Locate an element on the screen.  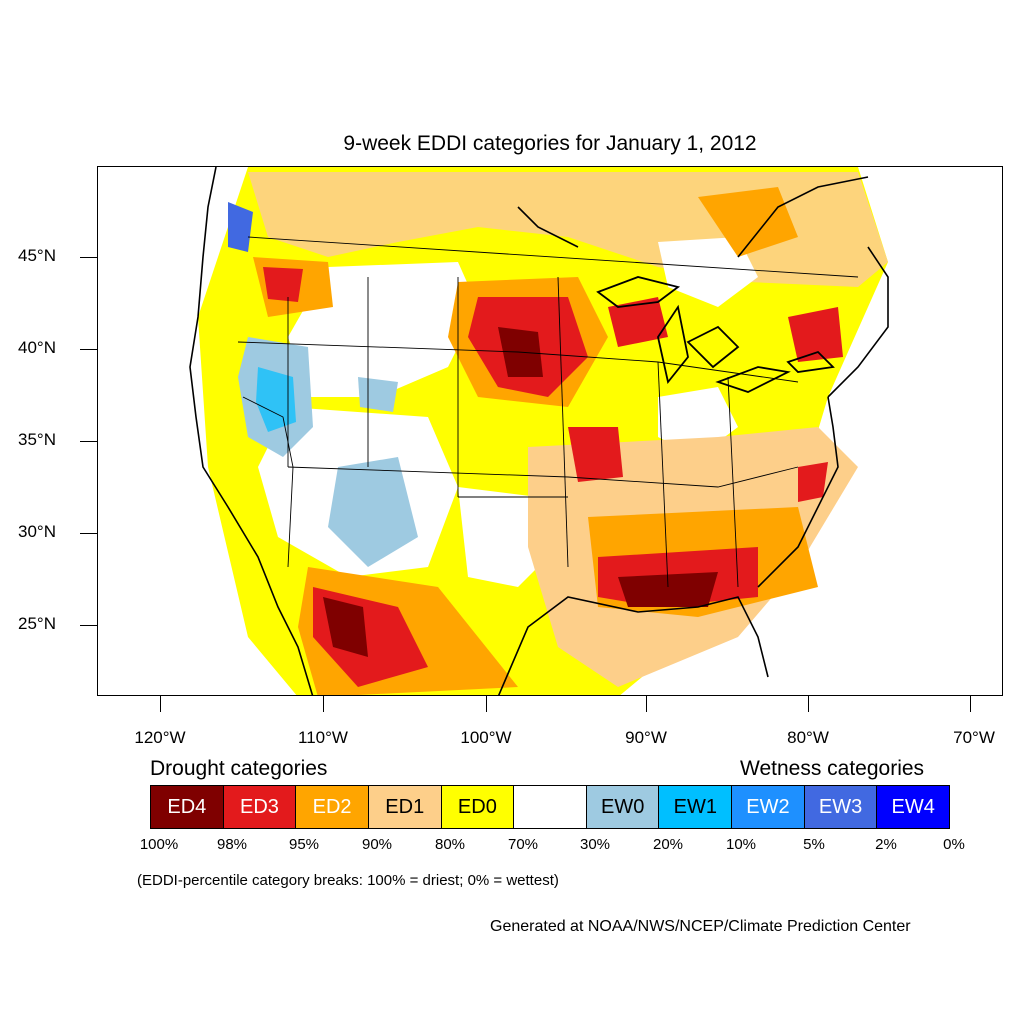
legend-label-ed3: ED3 is located at coordinates (259, 806).